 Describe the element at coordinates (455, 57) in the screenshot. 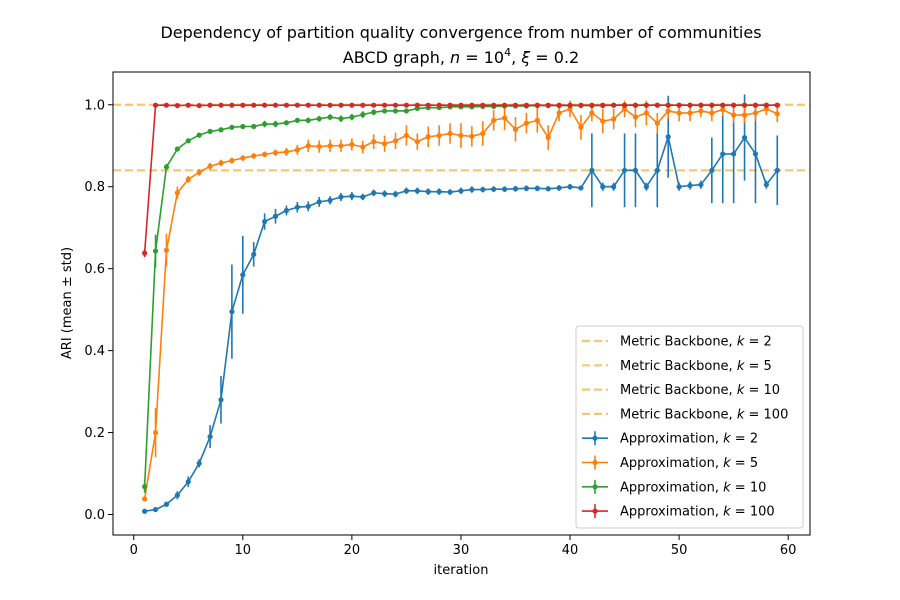

I see `title-n-symbol: n` at that location.